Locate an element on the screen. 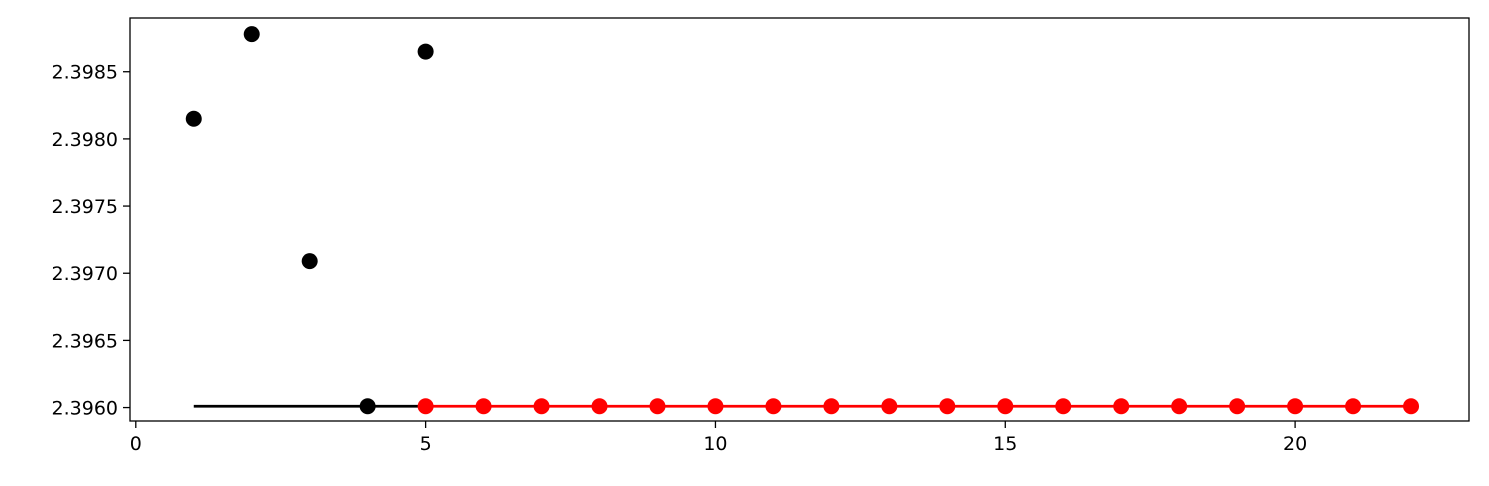 This screenshot has width=1489, height=486. y-tick-label: 2.3965 is located at coordinates (85, 341).